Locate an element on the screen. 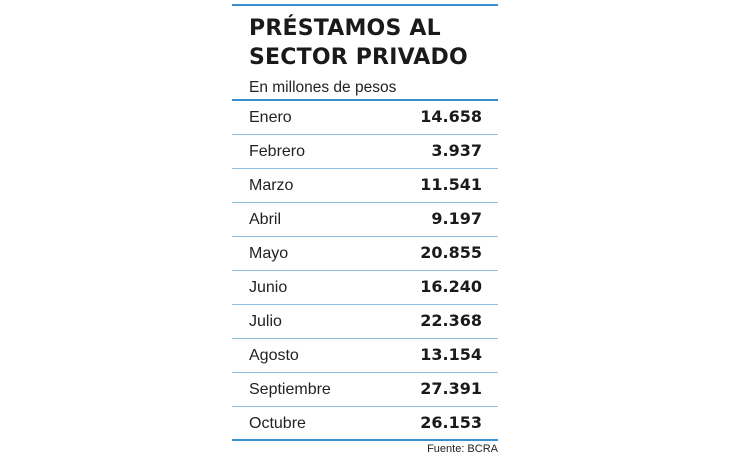  loan-value: 3.937 is located at coordinates (456, 150).